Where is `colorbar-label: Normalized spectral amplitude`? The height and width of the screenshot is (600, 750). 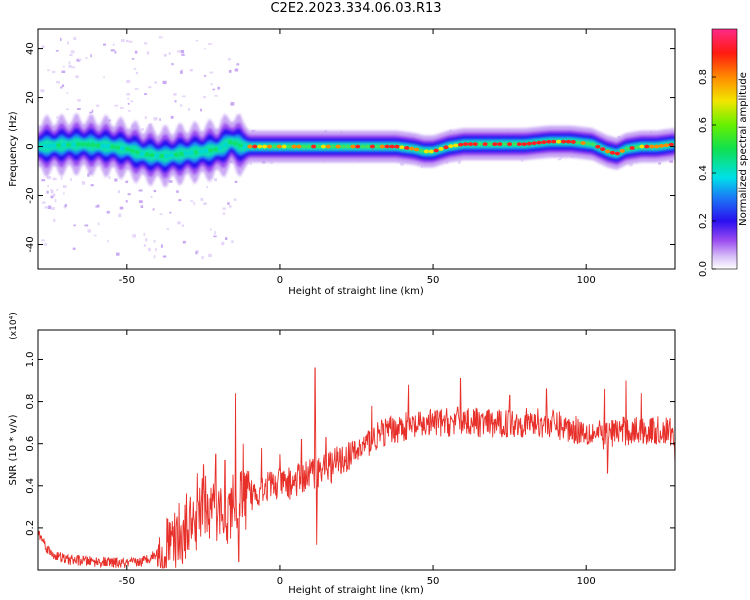 colorbar-label: Normalized spectral amplitude is located at coordinates (743, 149).